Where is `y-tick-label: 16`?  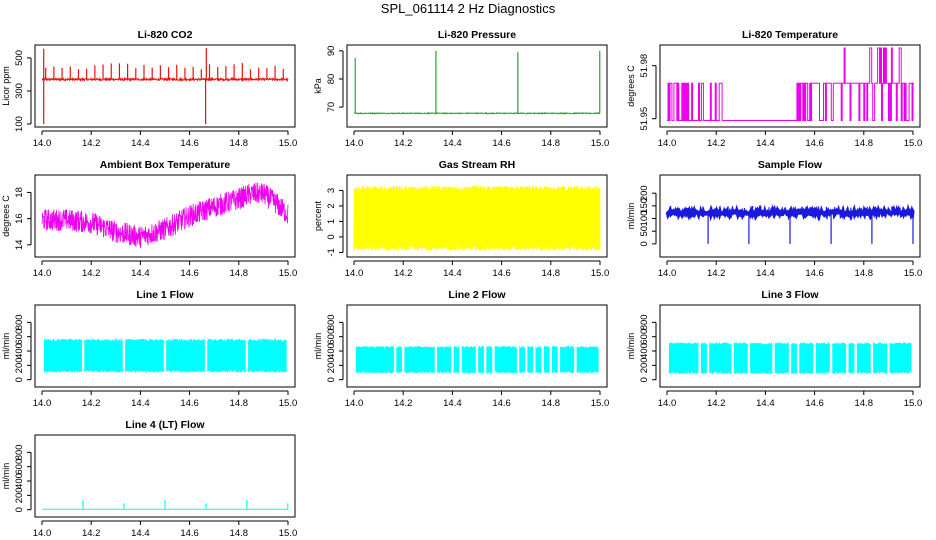
y-tick-label: 16 is located at coordinates (19, 218).